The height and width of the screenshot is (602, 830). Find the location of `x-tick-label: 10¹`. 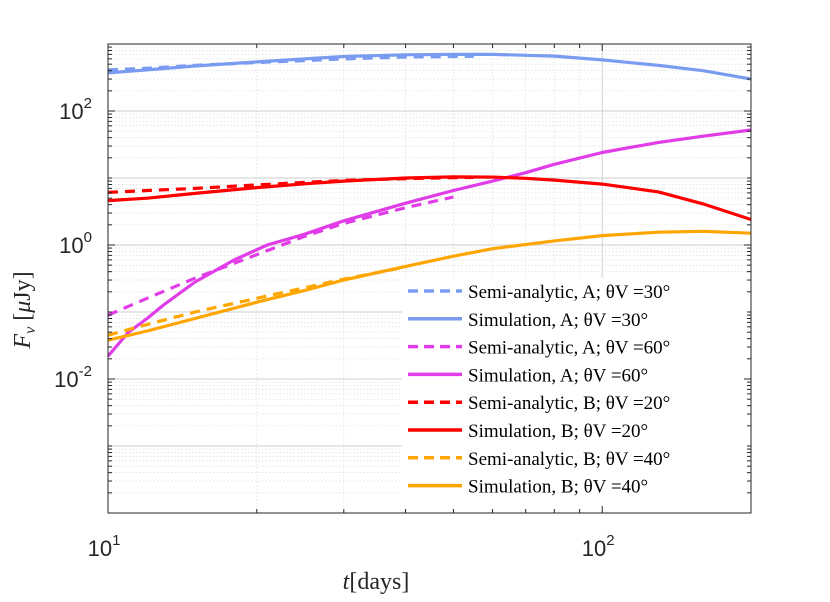

x-tick-label: 10¹ is located at coordinates (104, 546).